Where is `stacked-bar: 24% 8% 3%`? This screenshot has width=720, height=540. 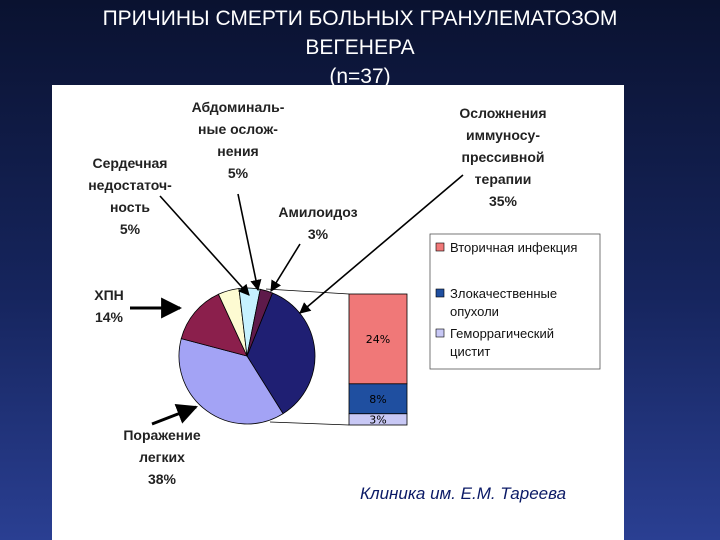
stacked-bar: 24% 8% 3% is located at coordinates (378, 359).